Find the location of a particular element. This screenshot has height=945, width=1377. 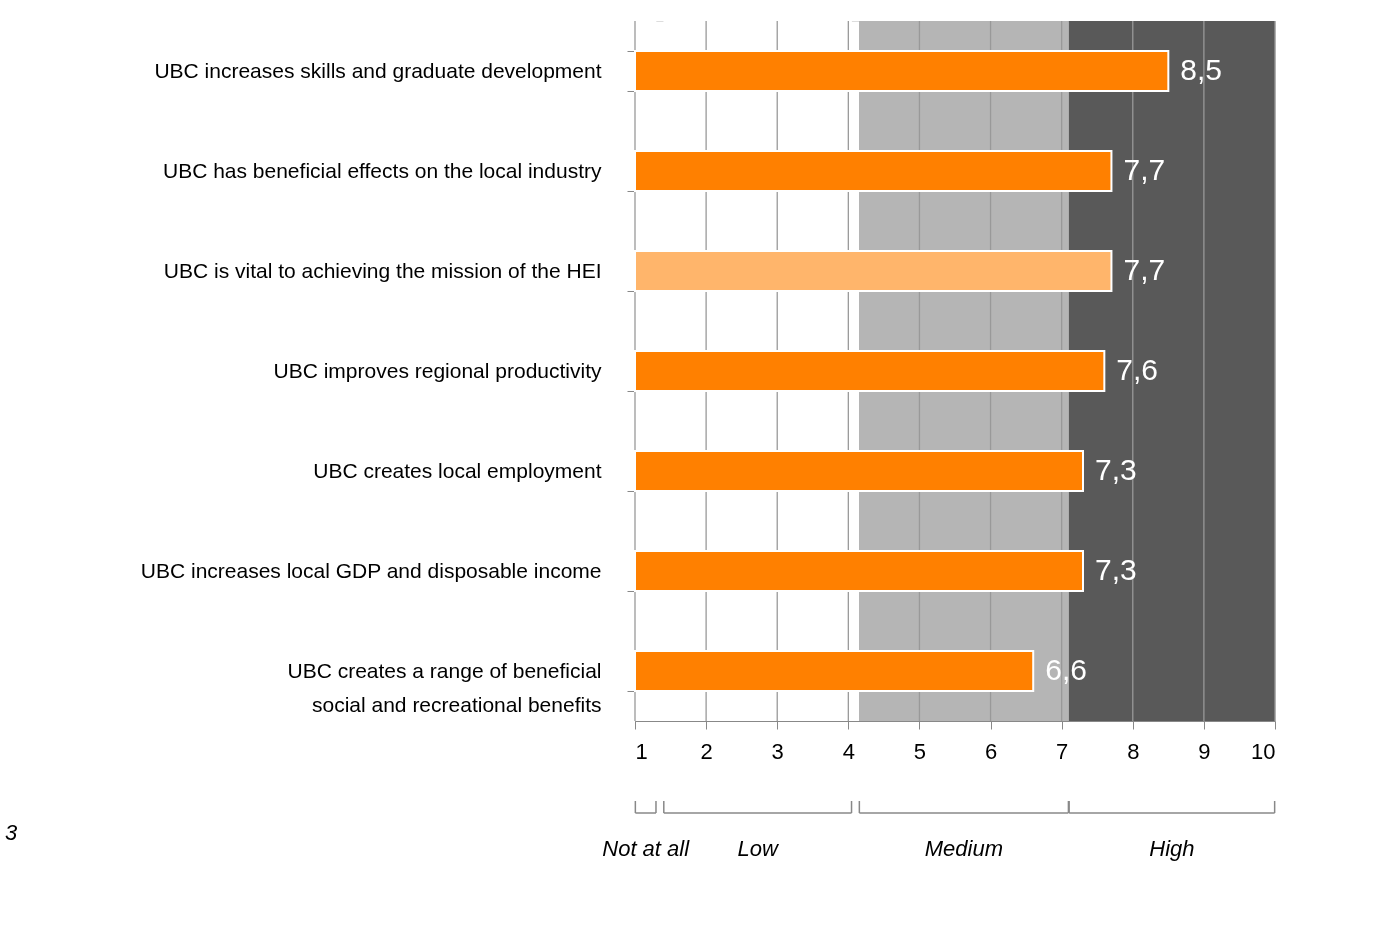

x-tick-label: 1 is located at coordinates (641, 751).